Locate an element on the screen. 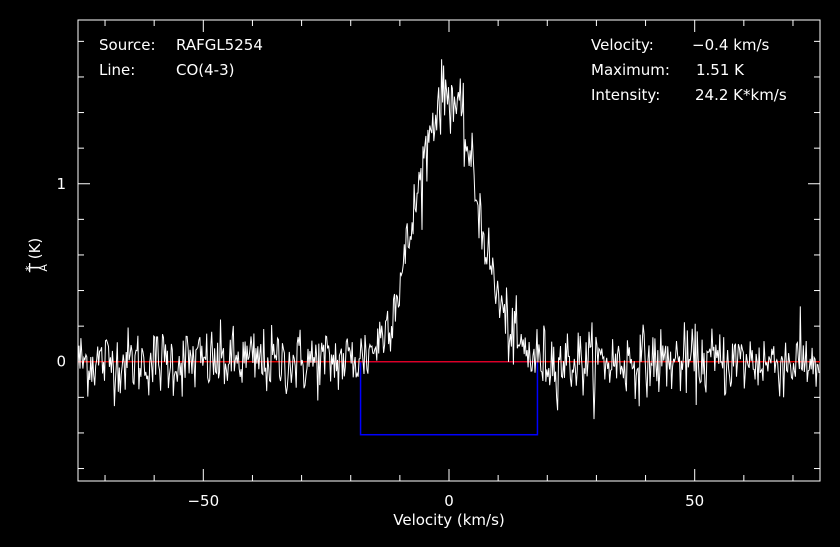 The width and height of the screenshot is (840, 547). intensity-value: 24.2 K*km/s is located at coordinates (741, 95).